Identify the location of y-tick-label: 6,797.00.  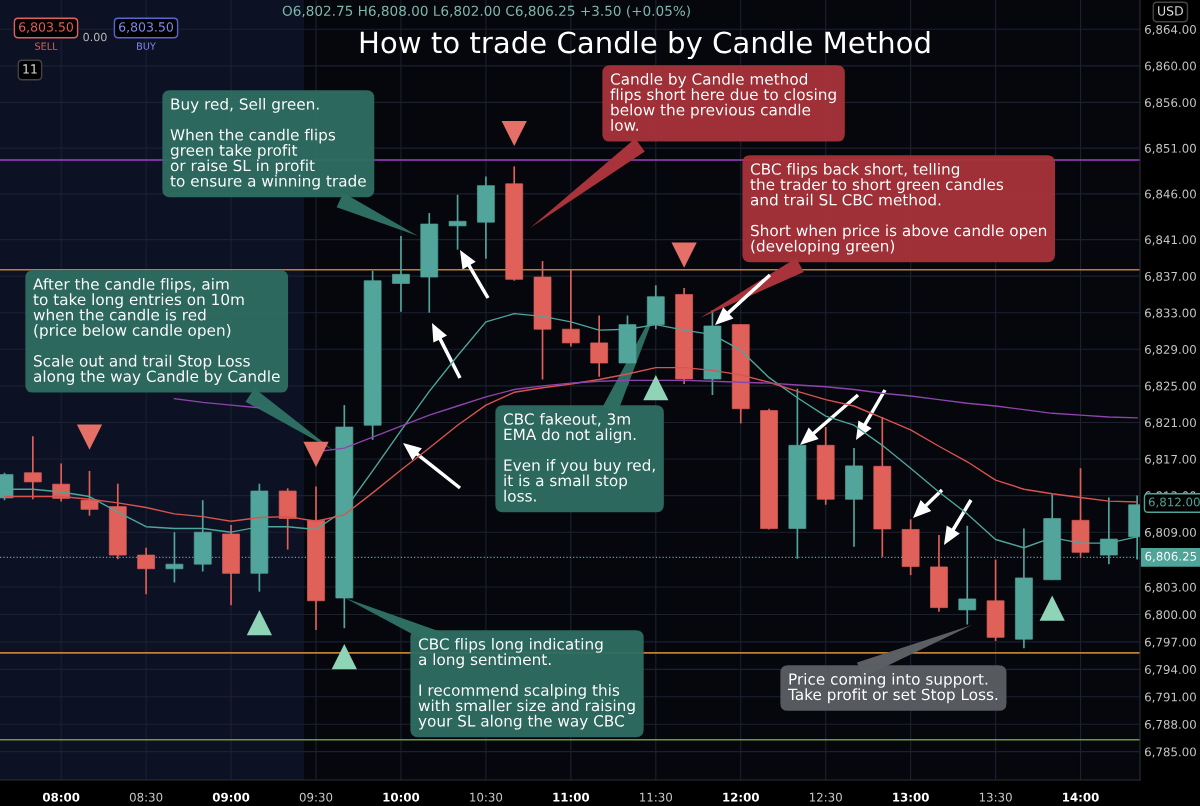
(1170, 642).